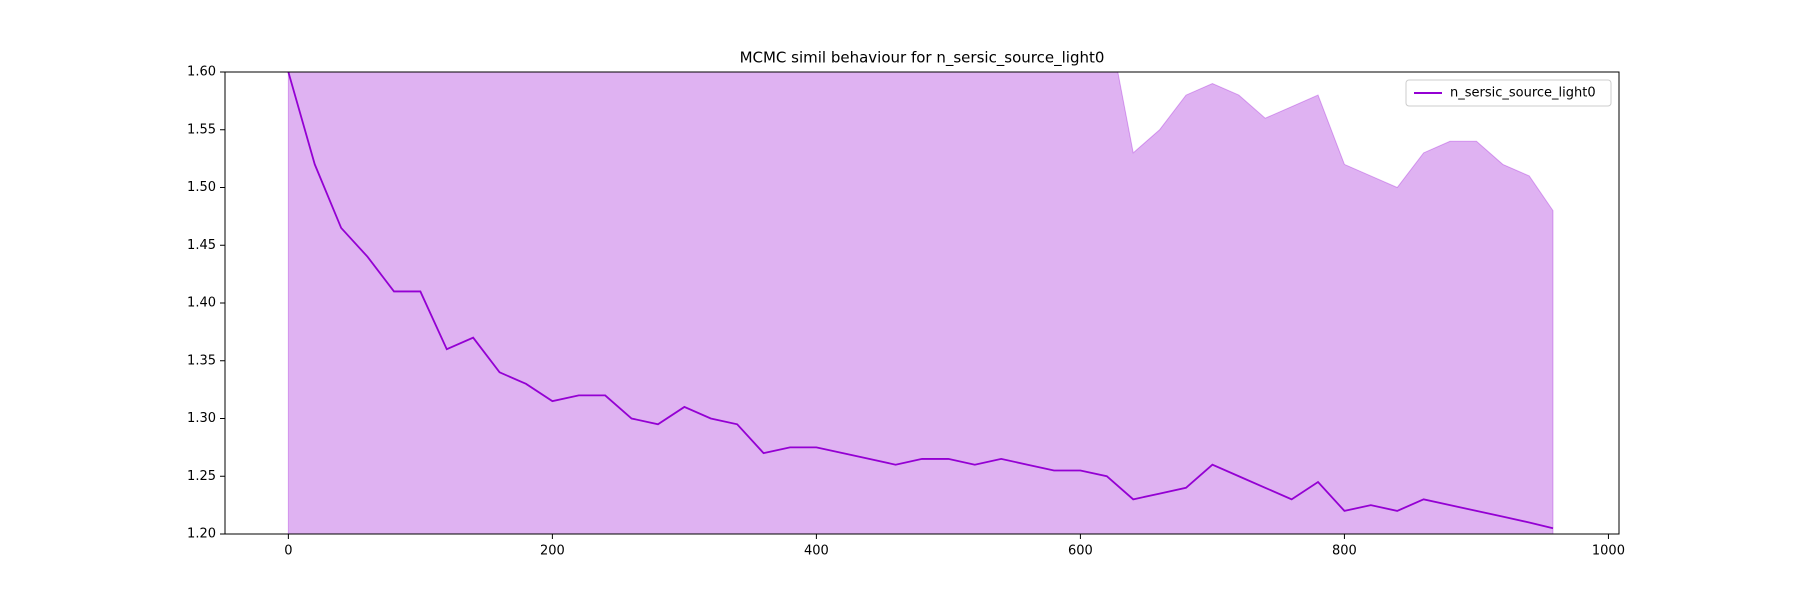  What do you see at coordinates (201, 187) in the screenshot?
I see `y-tick-label: 1.50` at bounding box center [201, 187].